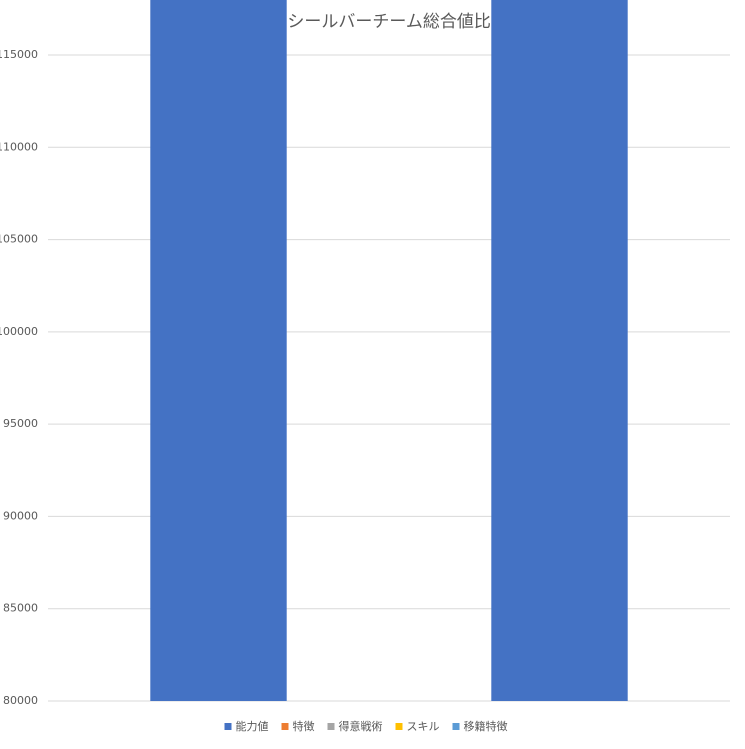 The image size is (745, 749). I want to click on legend-label: 特徴, so click(304, 726).